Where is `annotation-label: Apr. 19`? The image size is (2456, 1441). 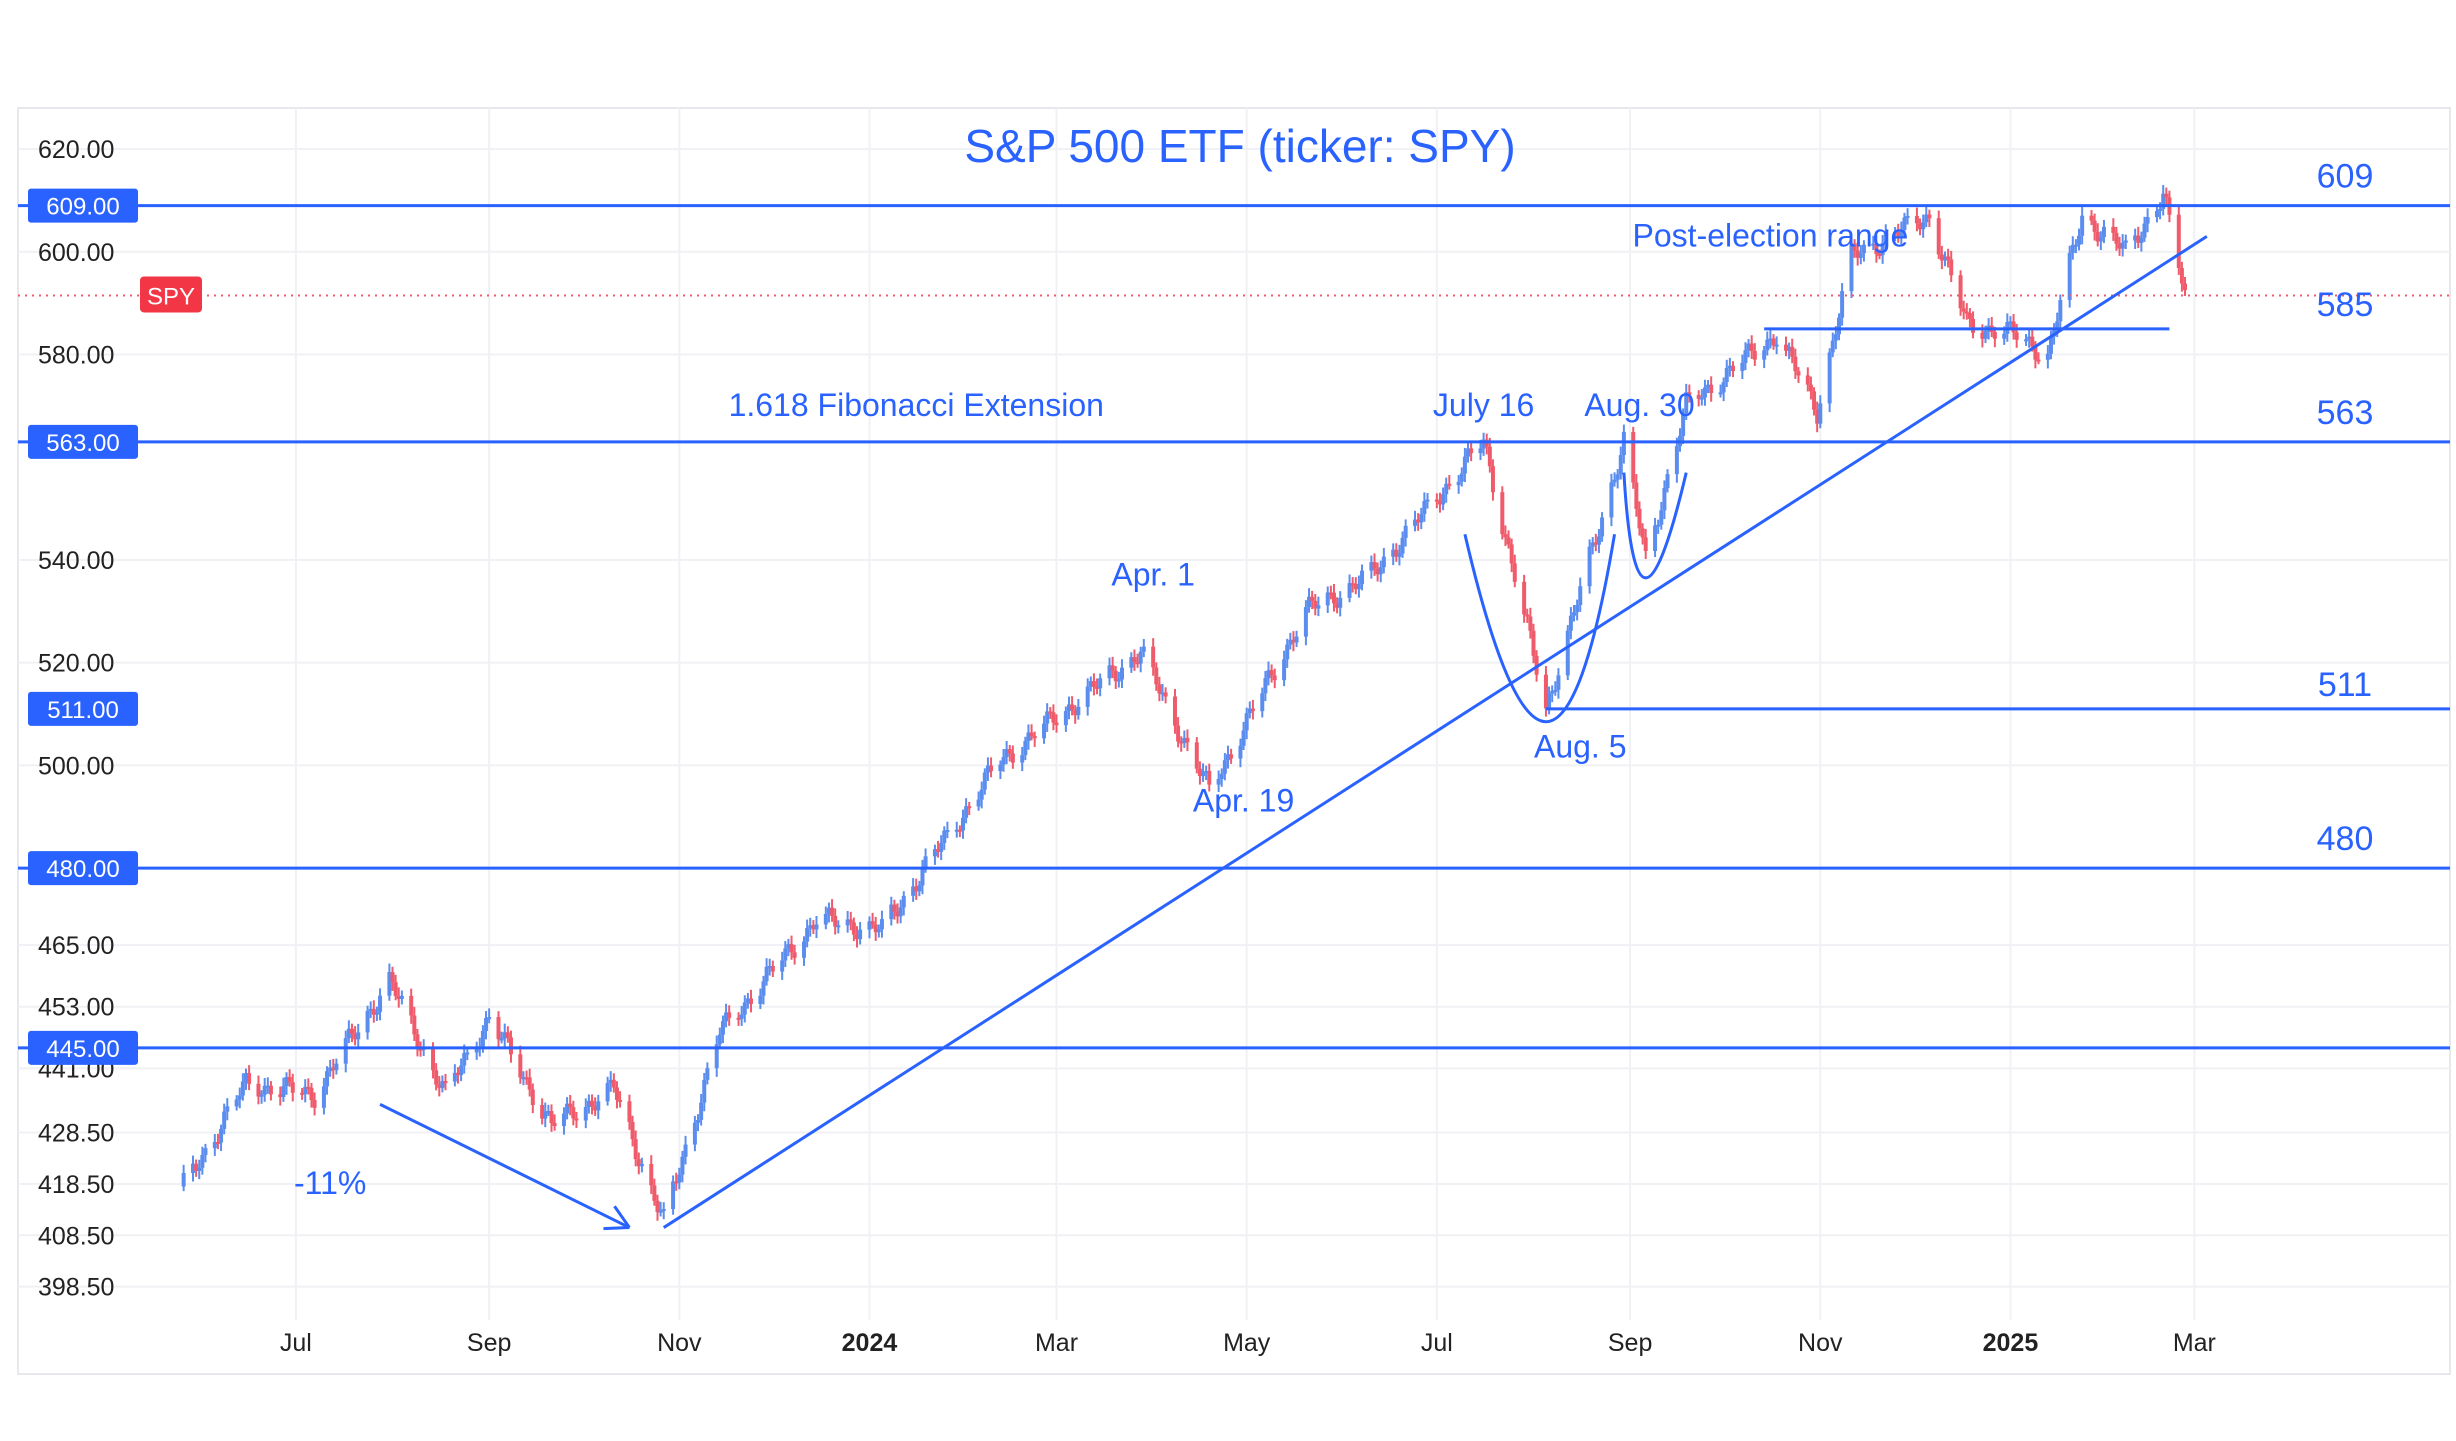
annotation-label: Apr. 19 is located at coordinates (1243, 801).